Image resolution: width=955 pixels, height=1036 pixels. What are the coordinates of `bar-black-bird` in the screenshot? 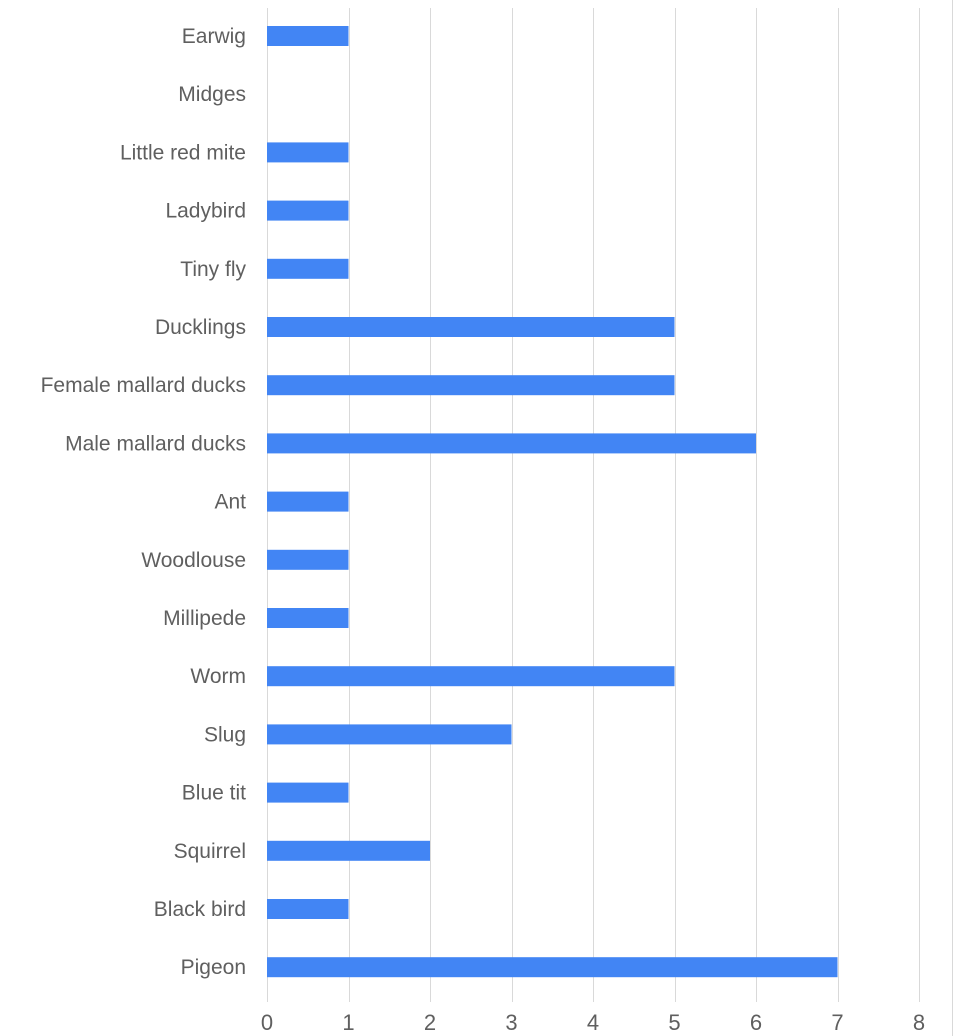 It's located at (308, 909).